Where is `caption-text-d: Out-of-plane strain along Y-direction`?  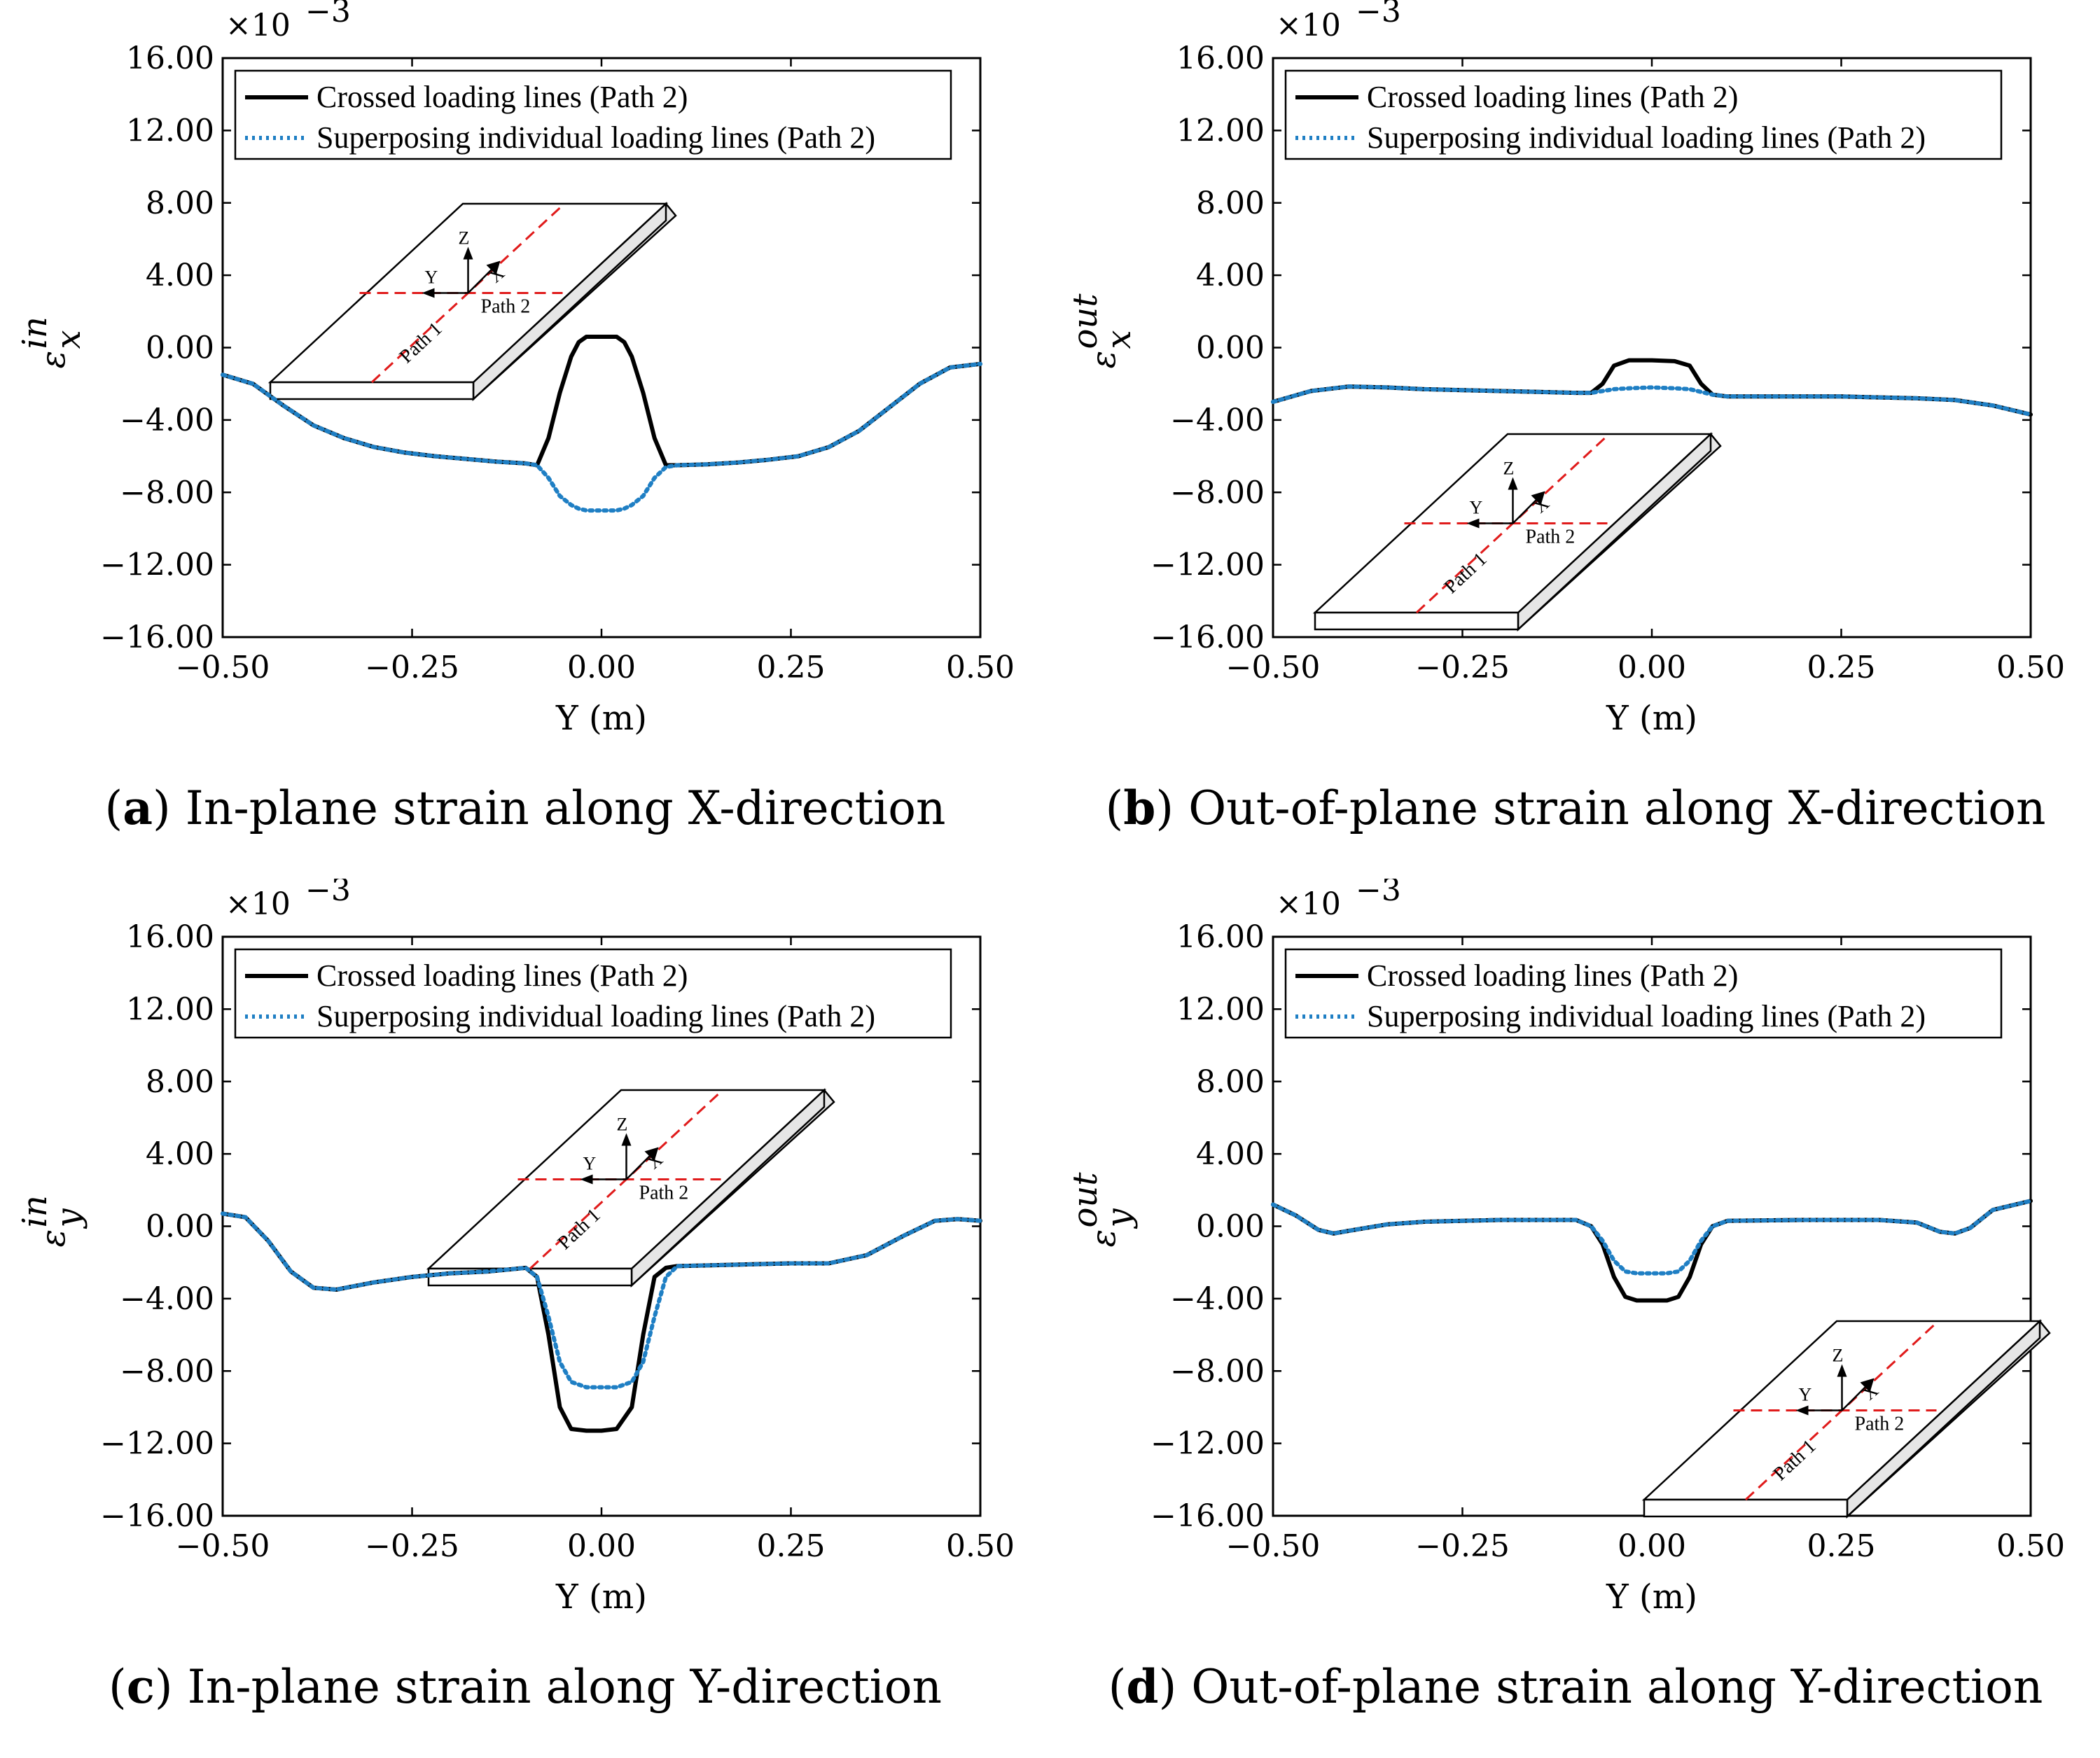 caption-text-d: Out-of-plane strain along Y-direction is located at coordinates (1617, 1687).